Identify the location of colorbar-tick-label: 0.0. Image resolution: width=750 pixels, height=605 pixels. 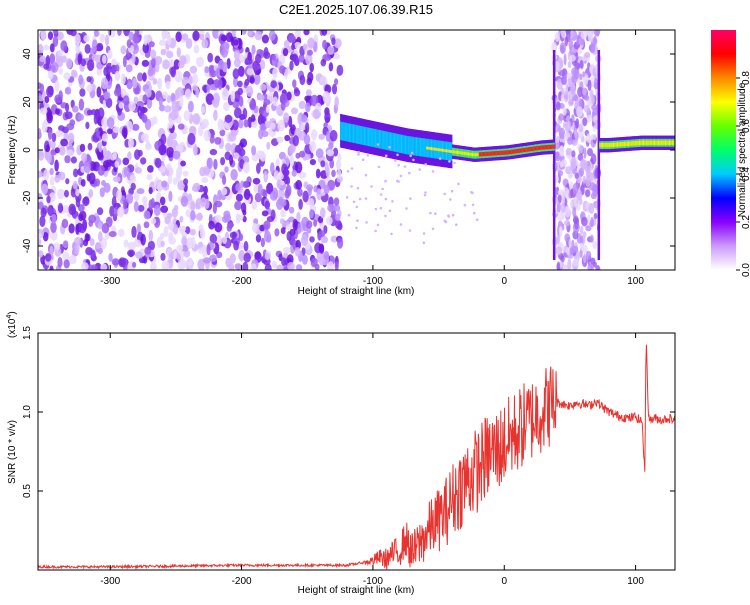
(745, 270).